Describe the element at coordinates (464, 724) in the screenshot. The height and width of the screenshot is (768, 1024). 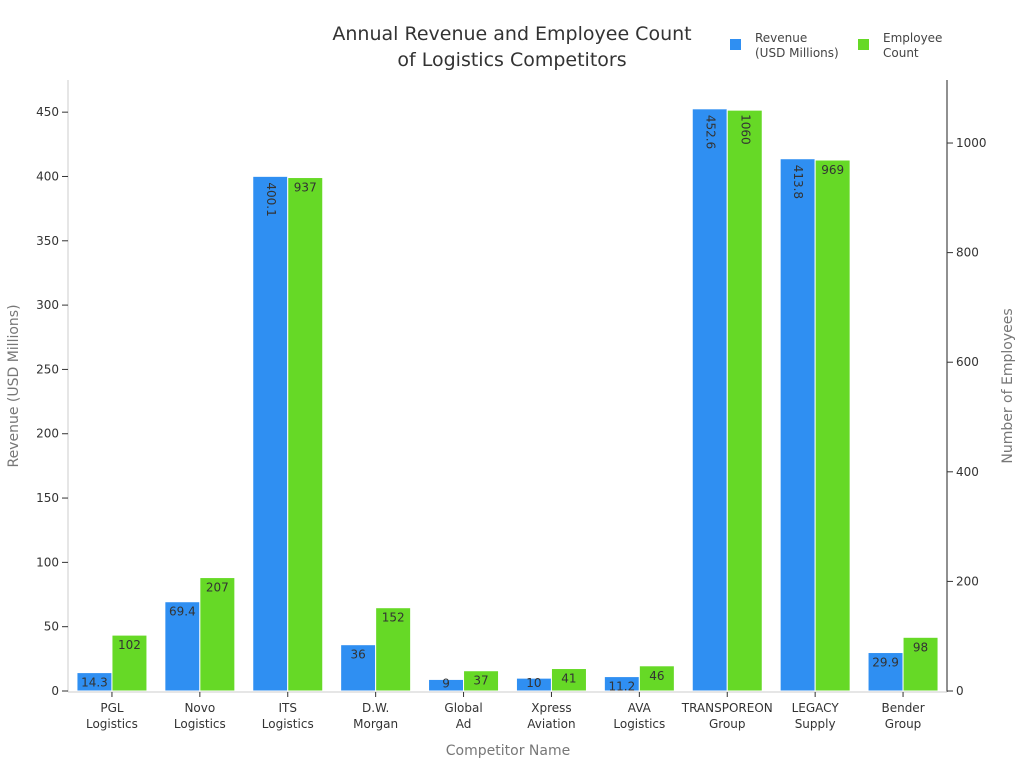
I see `x-tick-label-4-1: Ad` at that location.